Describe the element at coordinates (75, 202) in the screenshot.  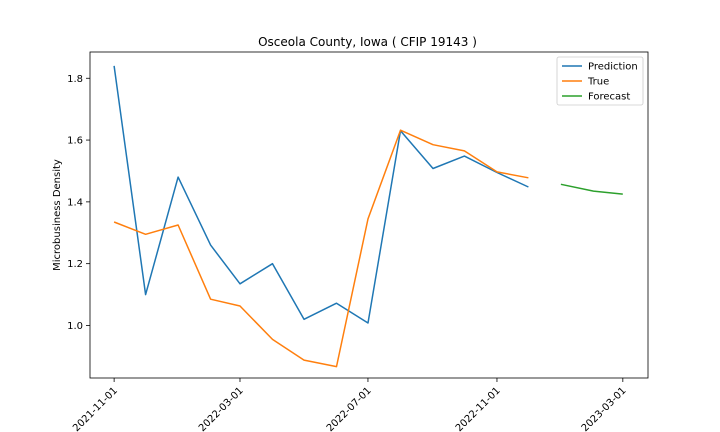
I see `y-tick-label: 1.4` at that location.